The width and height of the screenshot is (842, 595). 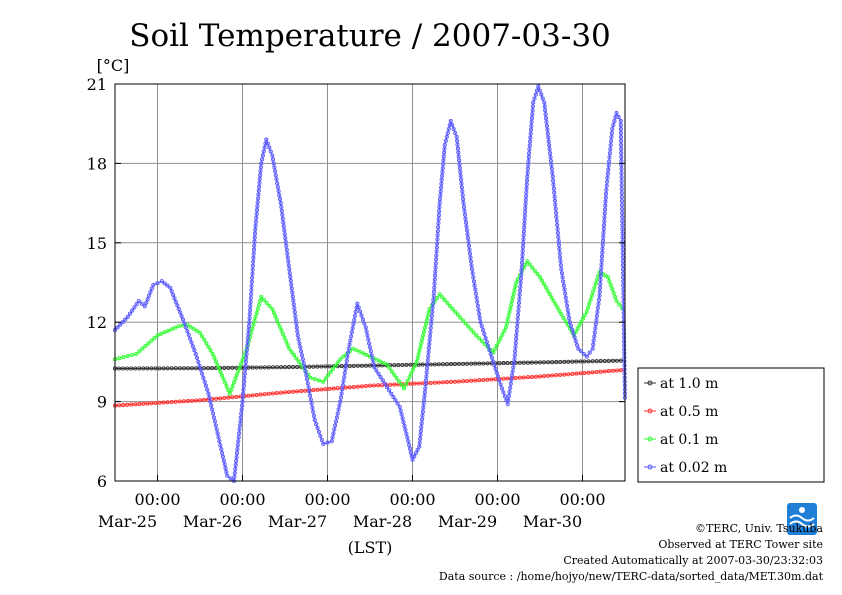 I want to click on legend: at 1.0 m at 0.5 m at 0.1 m at 0.02 m, so click(x=731, y=425).